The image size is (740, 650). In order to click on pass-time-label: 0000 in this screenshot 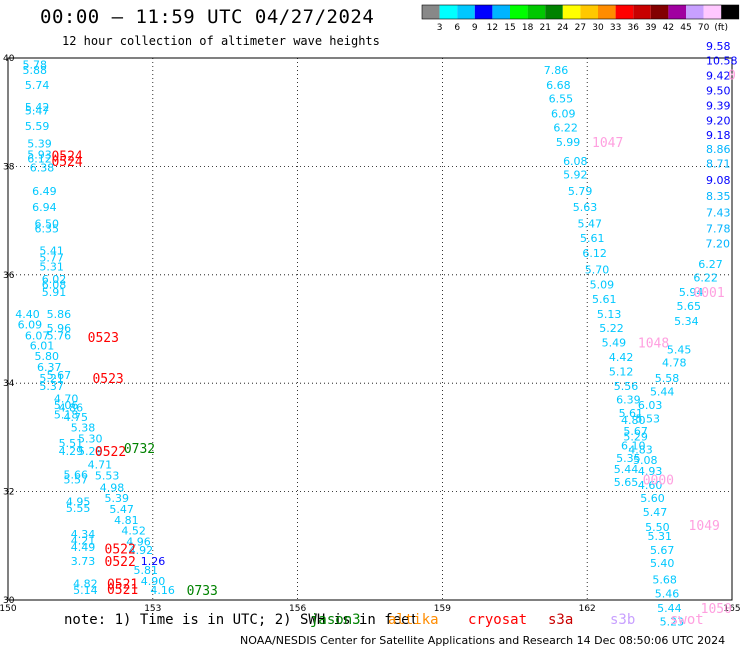, I will do `click(658, 481)`.